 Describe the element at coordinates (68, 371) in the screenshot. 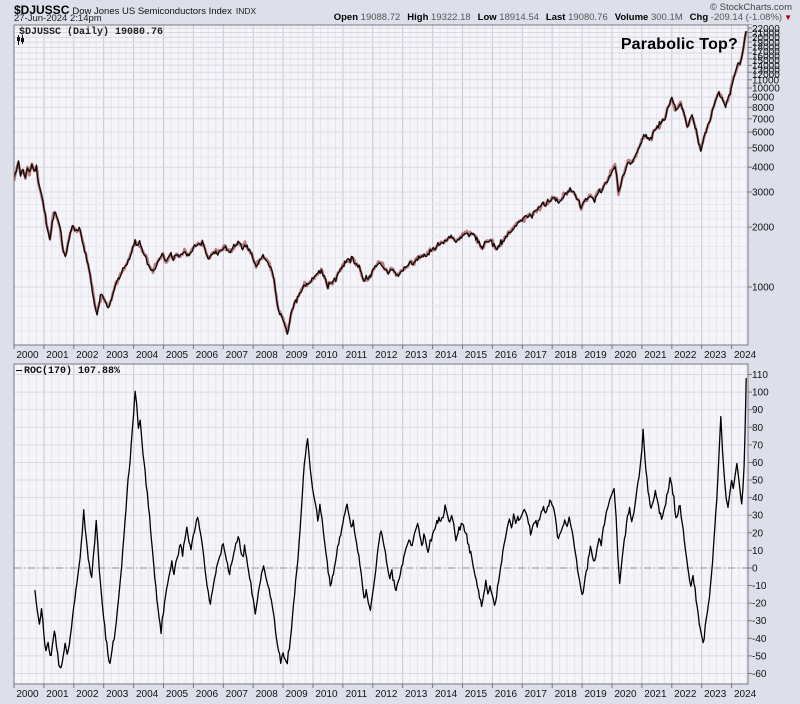

I see `roc-legend: — ROC(170) 107.88%` at that location.